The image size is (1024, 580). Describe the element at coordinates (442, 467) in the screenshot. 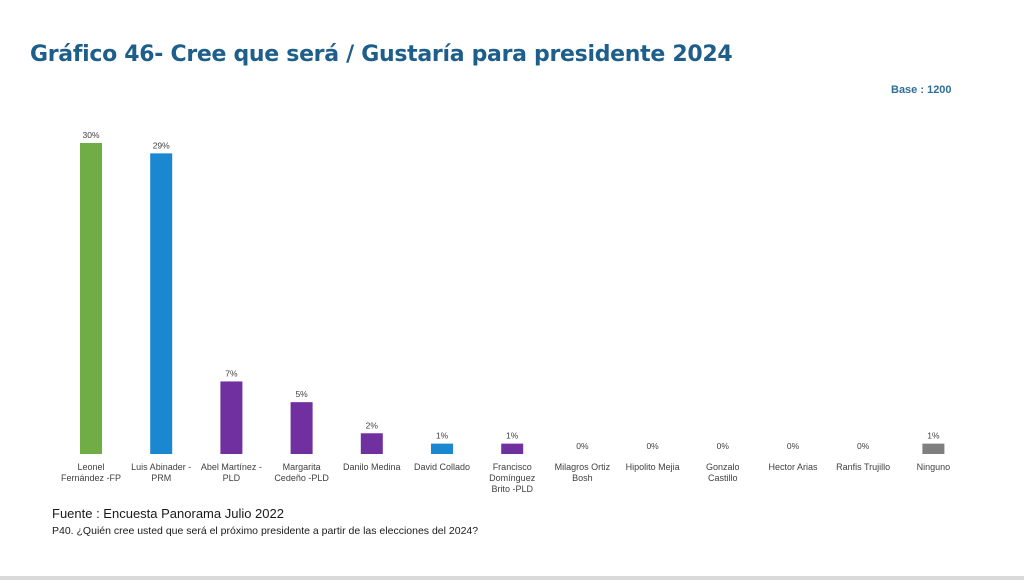

I see `category-label-5: David Collado` at that location.